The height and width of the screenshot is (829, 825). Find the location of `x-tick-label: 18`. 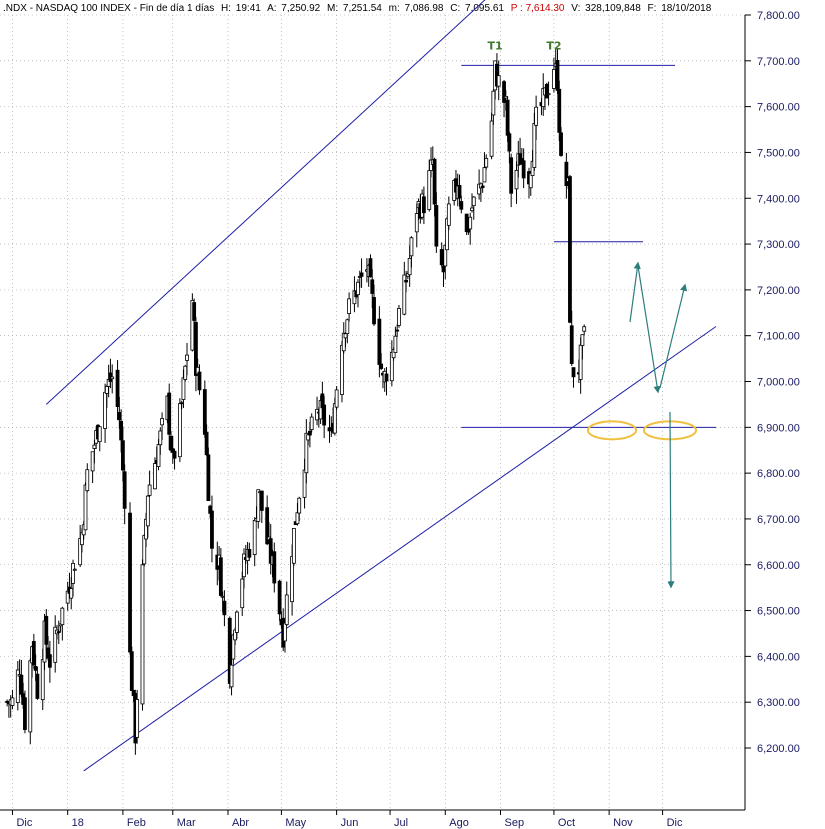

x-tick-label: 18 is located at coordinates (78, 823).